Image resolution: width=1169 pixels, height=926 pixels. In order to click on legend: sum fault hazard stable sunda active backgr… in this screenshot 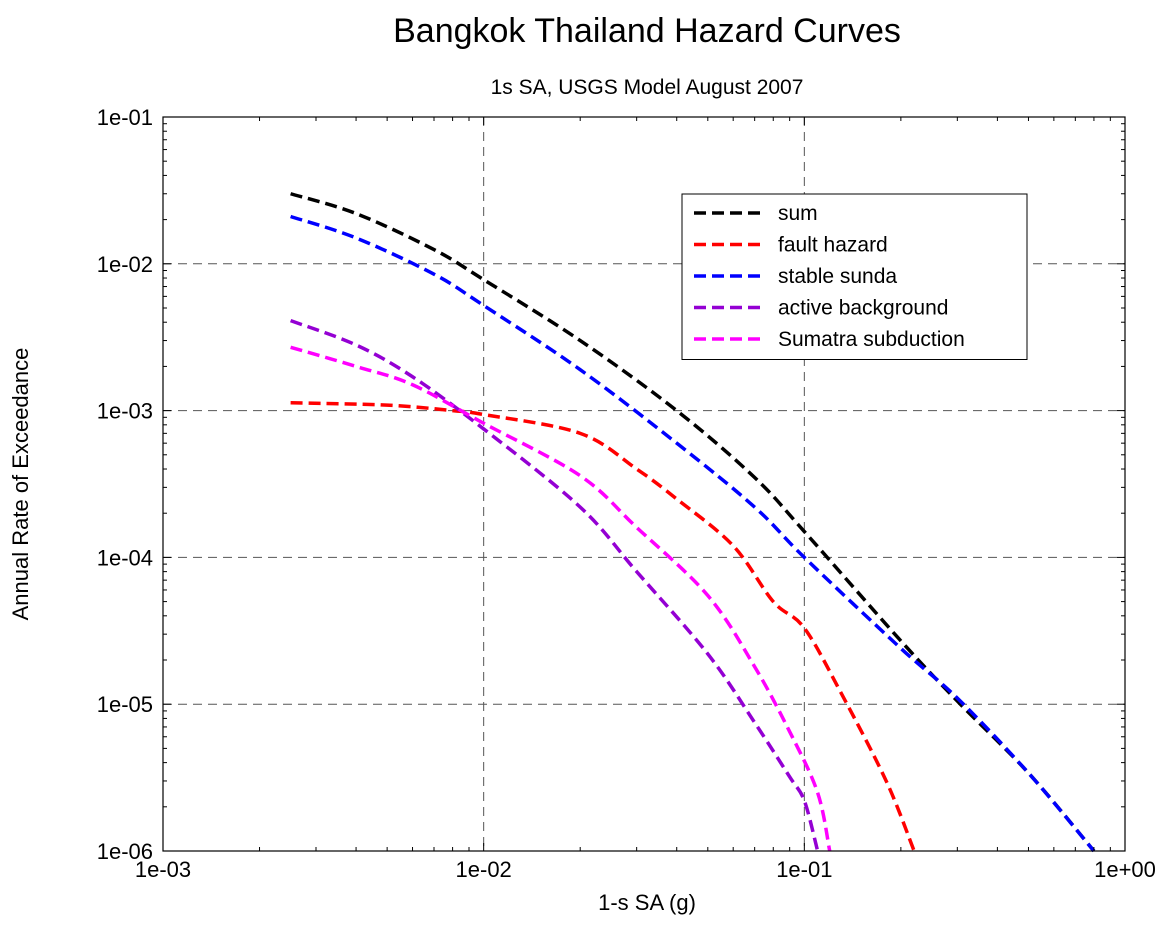, I will do `click(854, 277)`.